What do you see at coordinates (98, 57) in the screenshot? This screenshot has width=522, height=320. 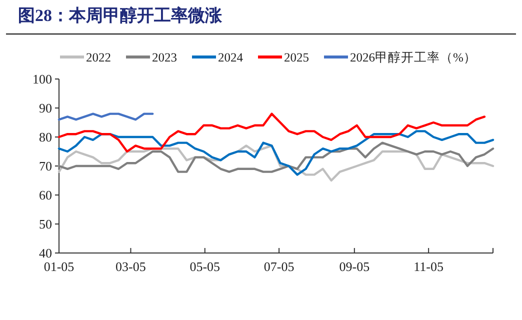 I see `legend-label: 2022` at bounding box center [98, 57].